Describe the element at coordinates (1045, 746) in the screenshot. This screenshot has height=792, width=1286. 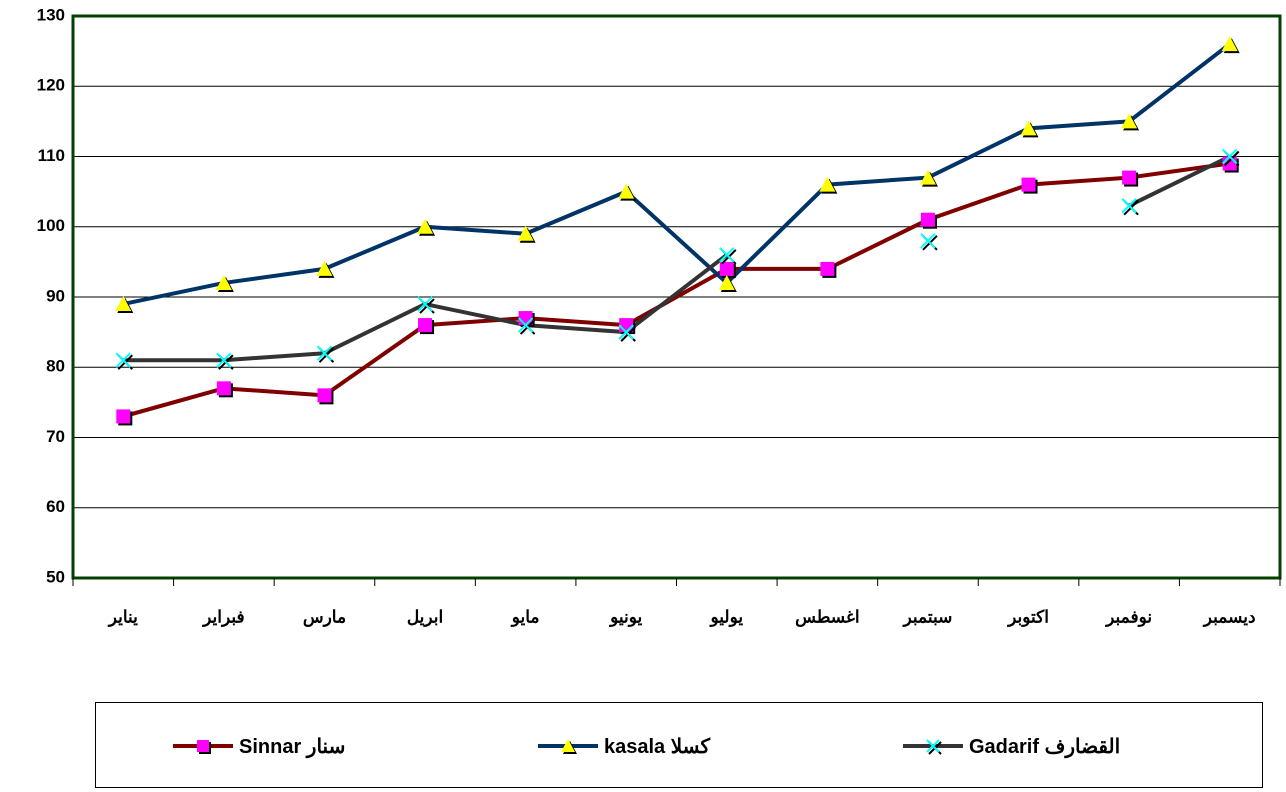
I see `legend-label: القضارف Gadarif` at that location.